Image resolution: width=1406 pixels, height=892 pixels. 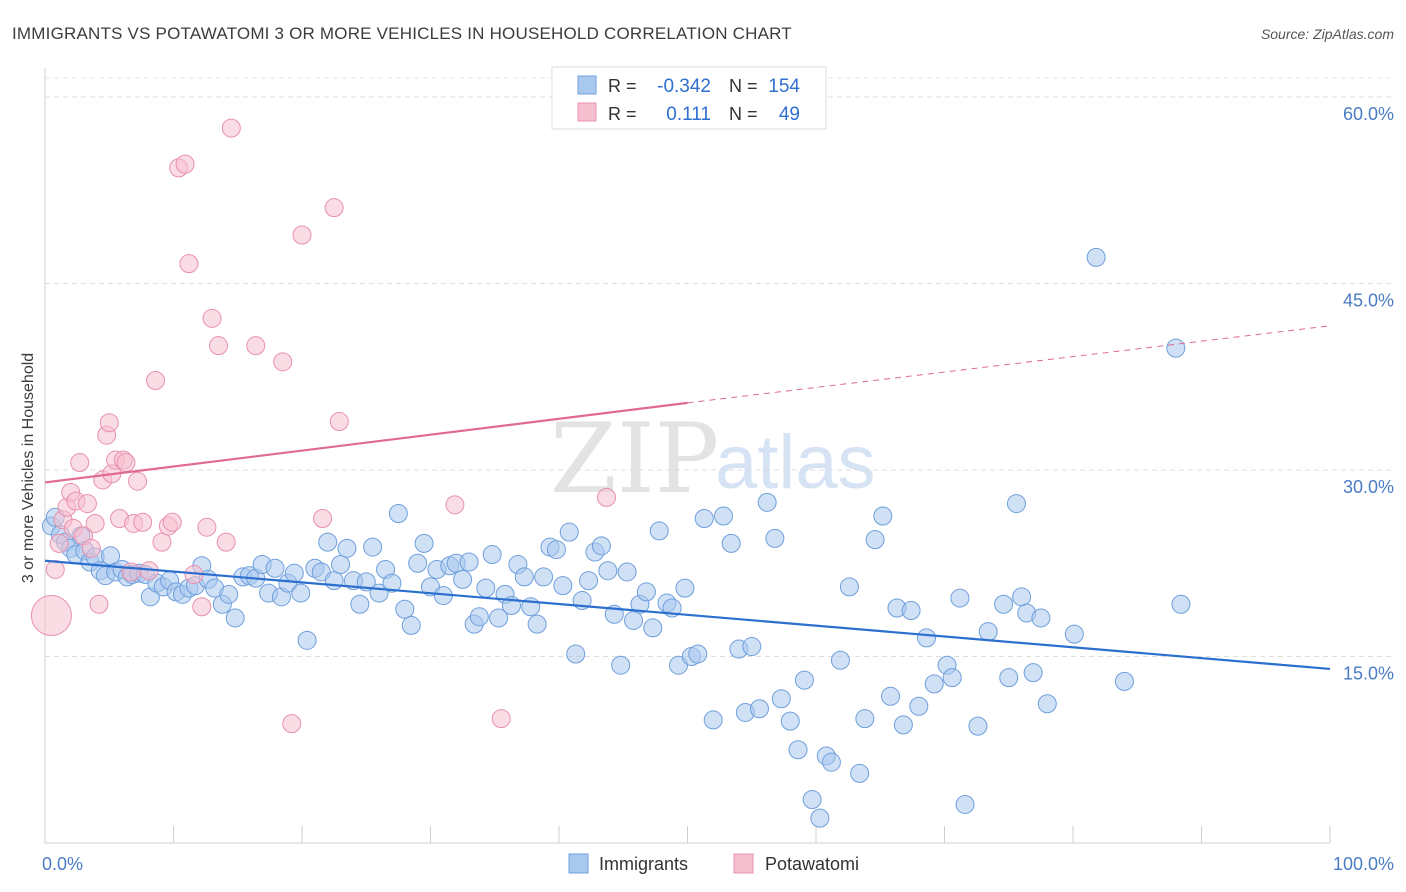 What do you see at coordinates (1368, 487) in the screenshot?
I see `y-tick-label-30: 30.0%` at bounding box center [1368, 487].